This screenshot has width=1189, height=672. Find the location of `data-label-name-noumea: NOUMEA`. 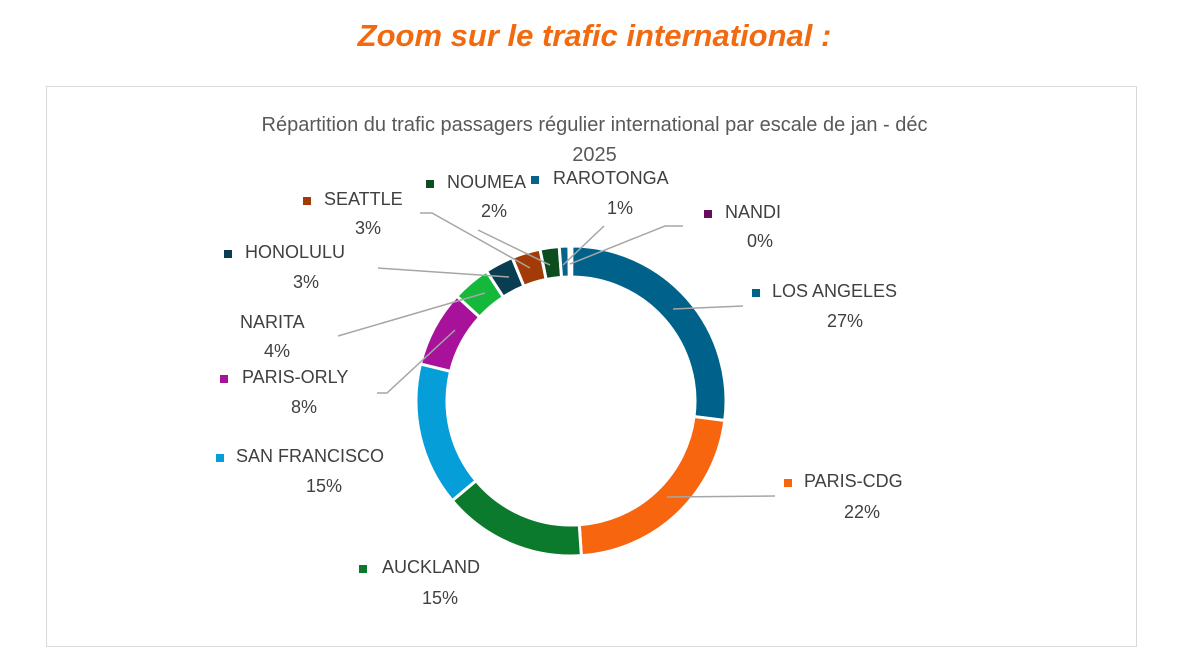

data-label-name-noumea: NOUMEA is located at coordinates (487, 182).